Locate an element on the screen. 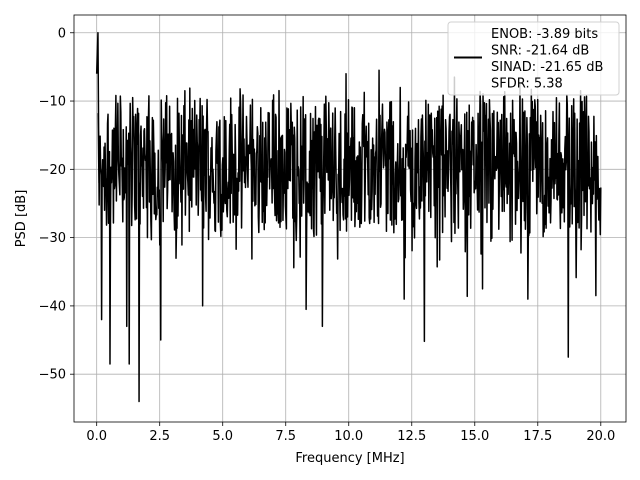  x-axis: 0.0 2.5 5.0 7.5 10.0 12.5 15.0 17.5 20.0 is located at coordinates (350, 433).